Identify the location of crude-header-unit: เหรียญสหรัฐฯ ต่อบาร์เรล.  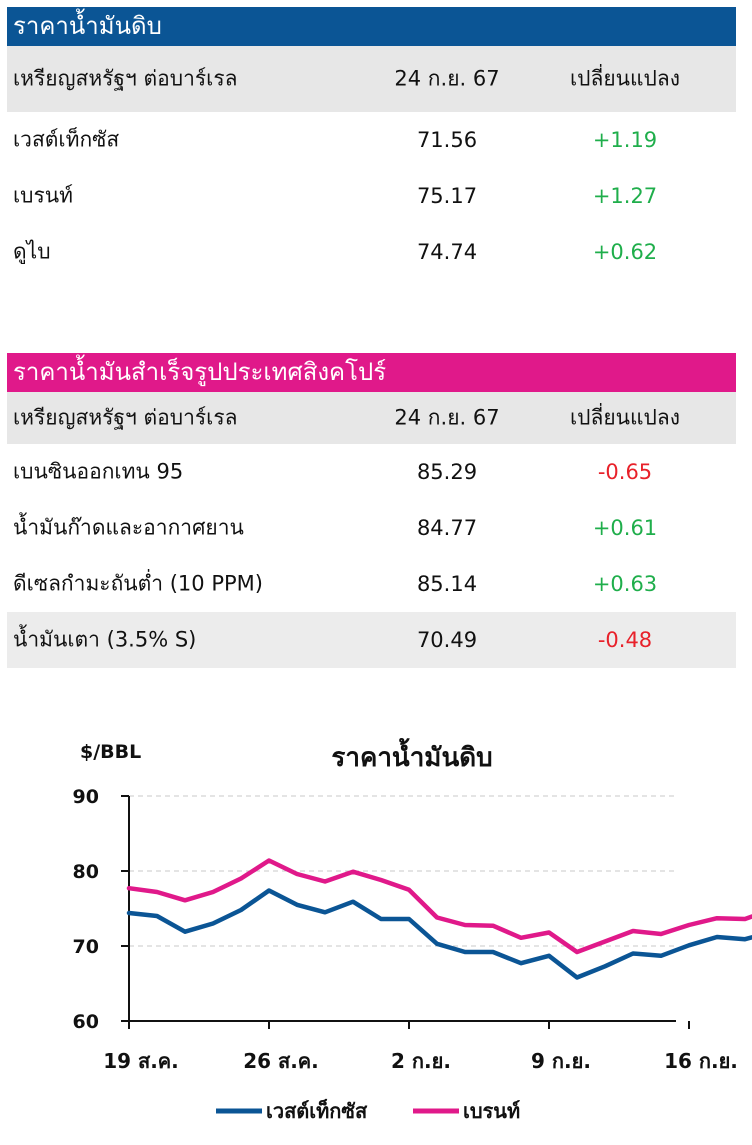
(125, 79).